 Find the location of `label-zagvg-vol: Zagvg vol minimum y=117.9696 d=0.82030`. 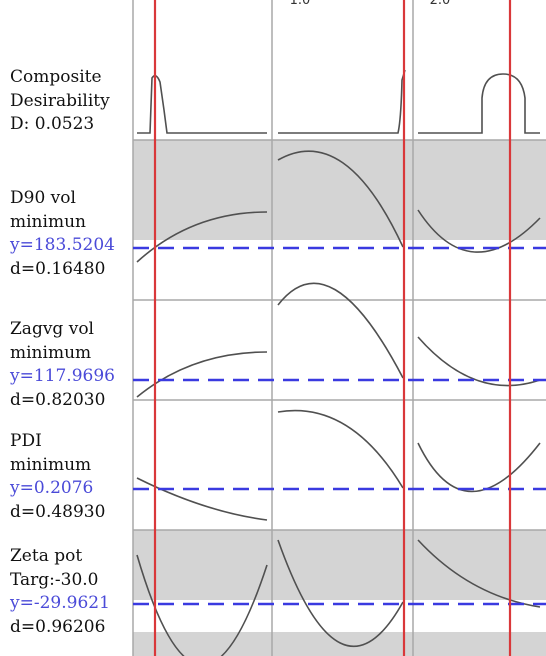

label-zagvg-vol: Zagvg vol minimum y=117.9696 d=0.82030 is located at coordinates (62, 365).